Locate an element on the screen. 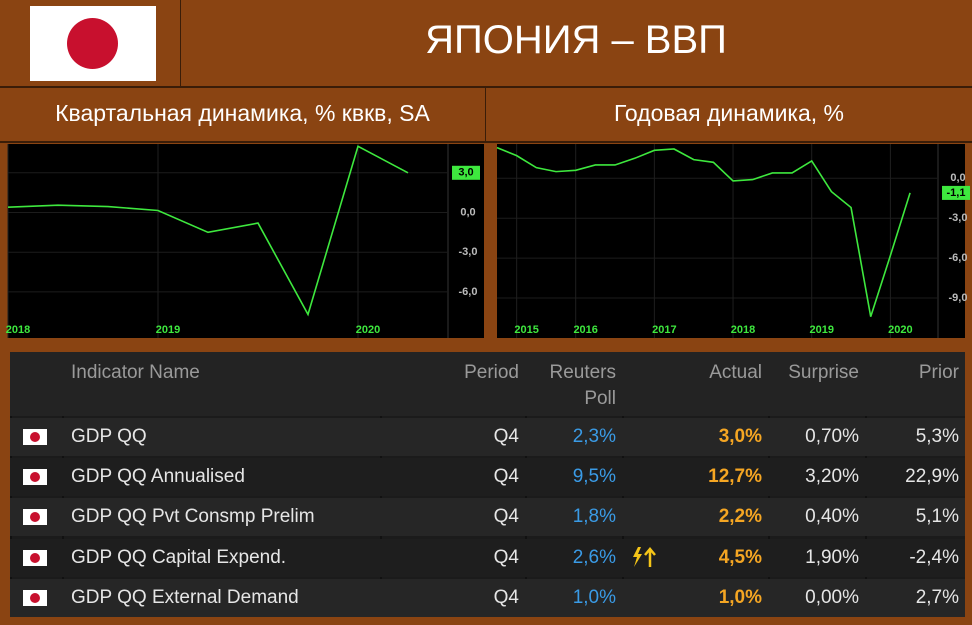 The height and width of the screenshot is (625, 972). x-tick-label: 2016 is located at coordinates (585, 330).